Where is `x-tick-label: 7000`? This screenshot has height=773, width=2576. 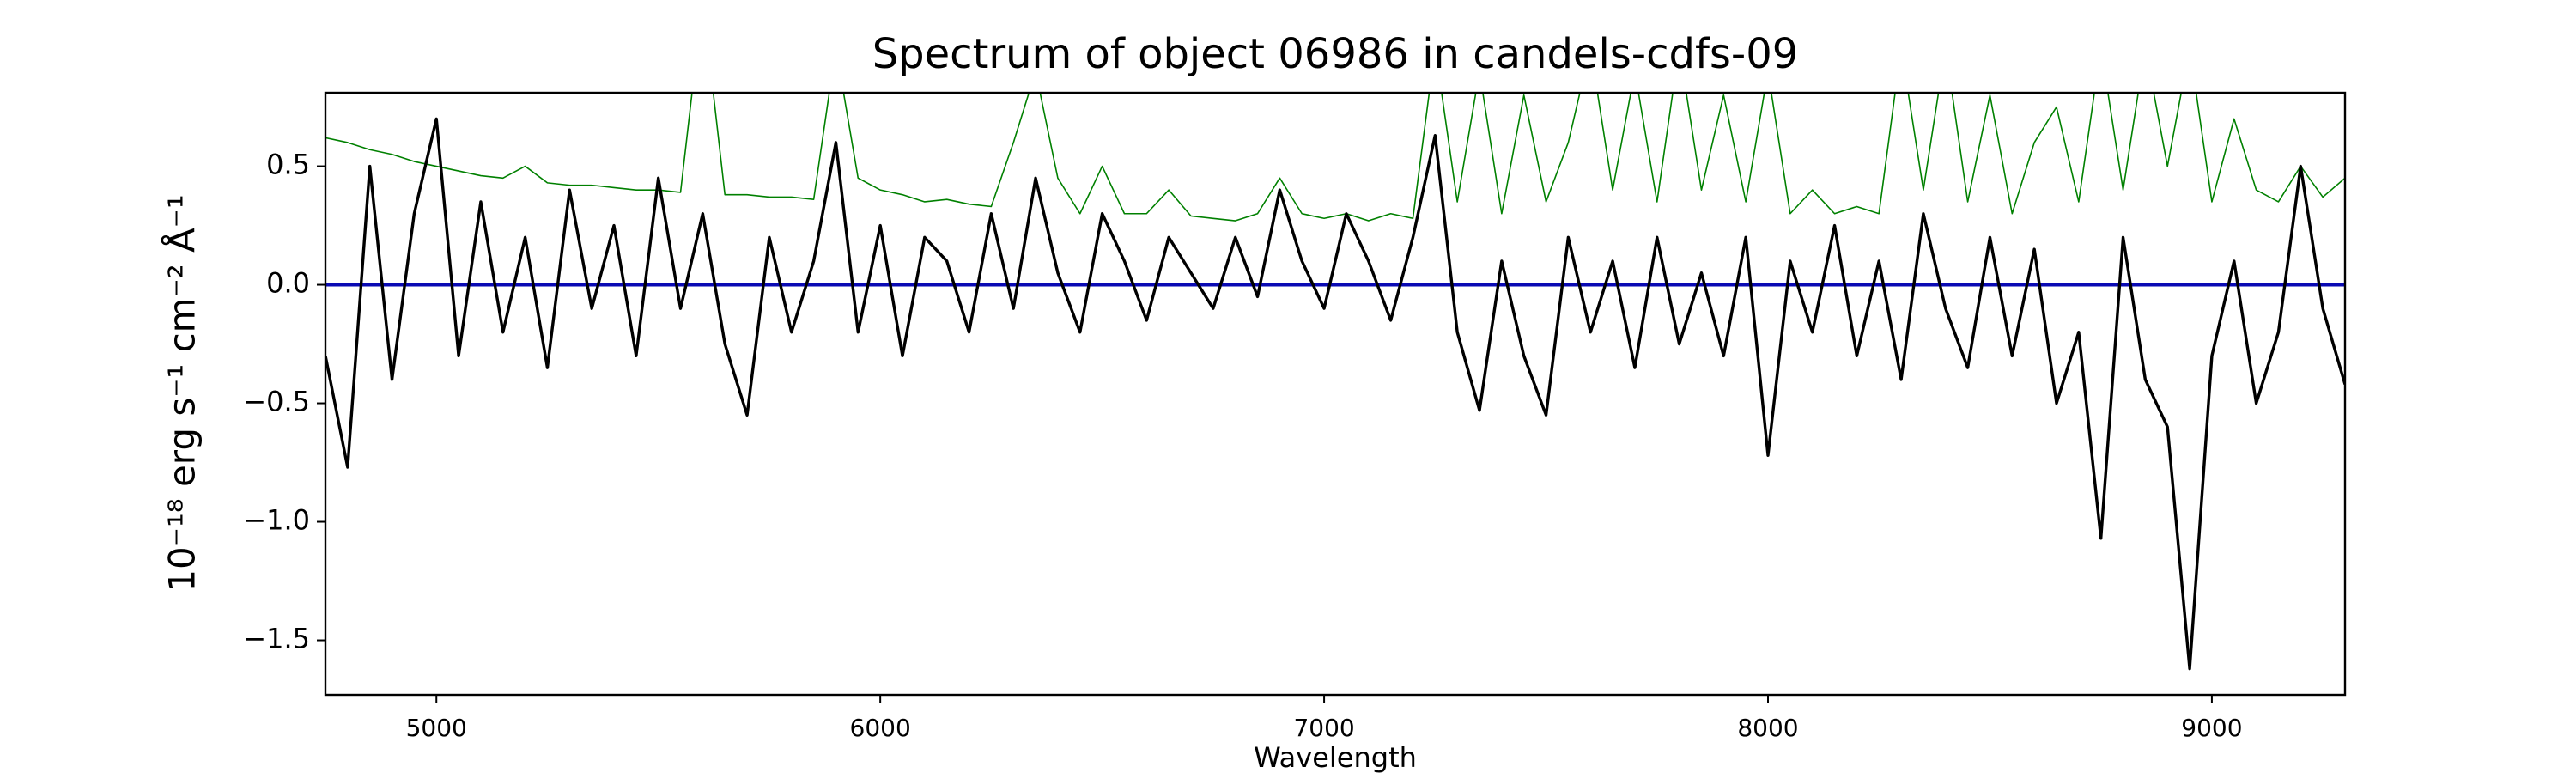
x-tick-label: 7000 is located at coordinates (1323, 728).